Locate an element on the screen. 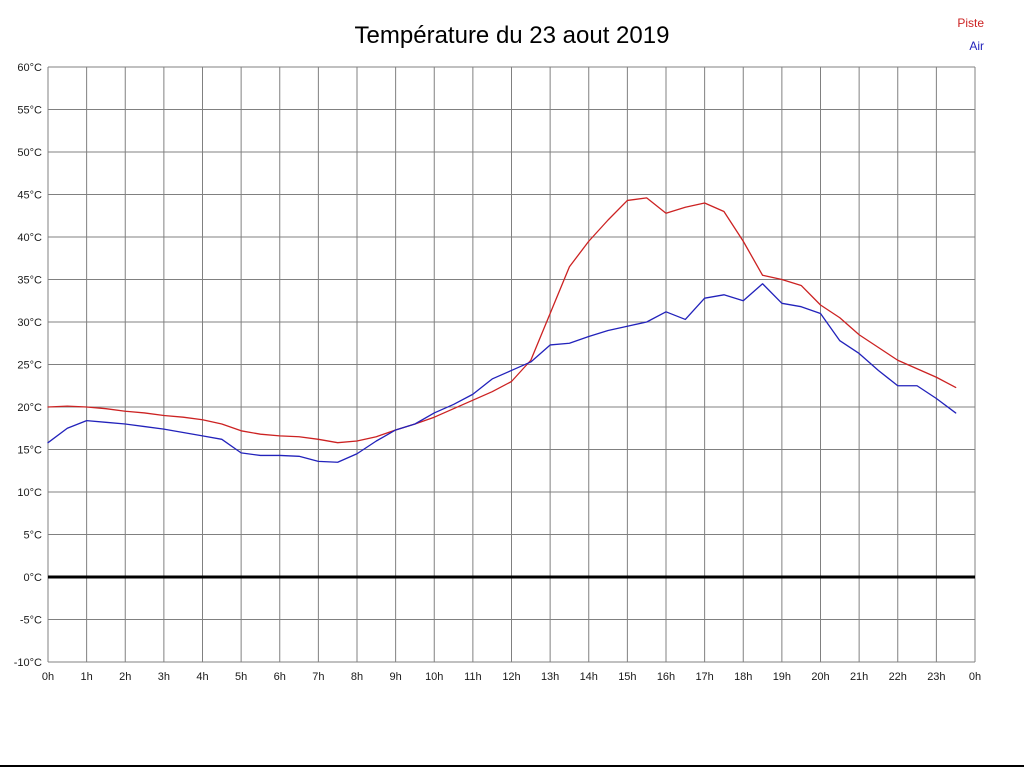 This screenshot has height=768, width=1024. x-tick-label: 11h is located at coordinates (473, 677).